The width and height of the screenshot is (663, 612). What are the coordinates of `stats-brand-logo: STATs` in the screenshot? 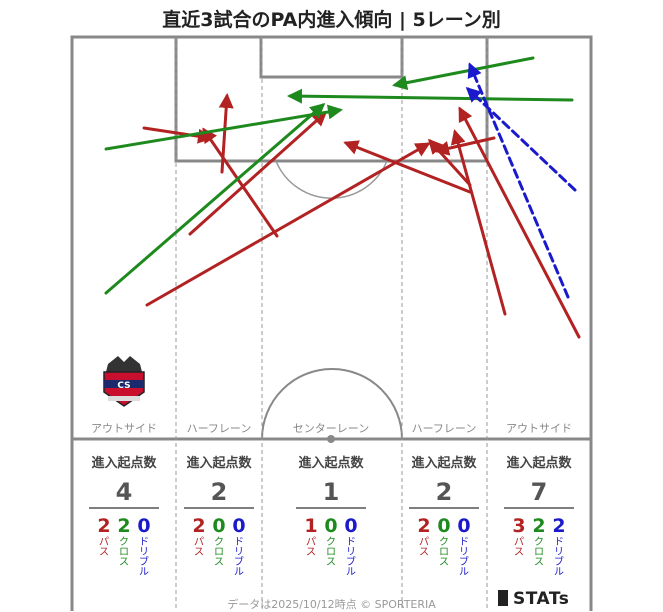 It's located at (533, 599).